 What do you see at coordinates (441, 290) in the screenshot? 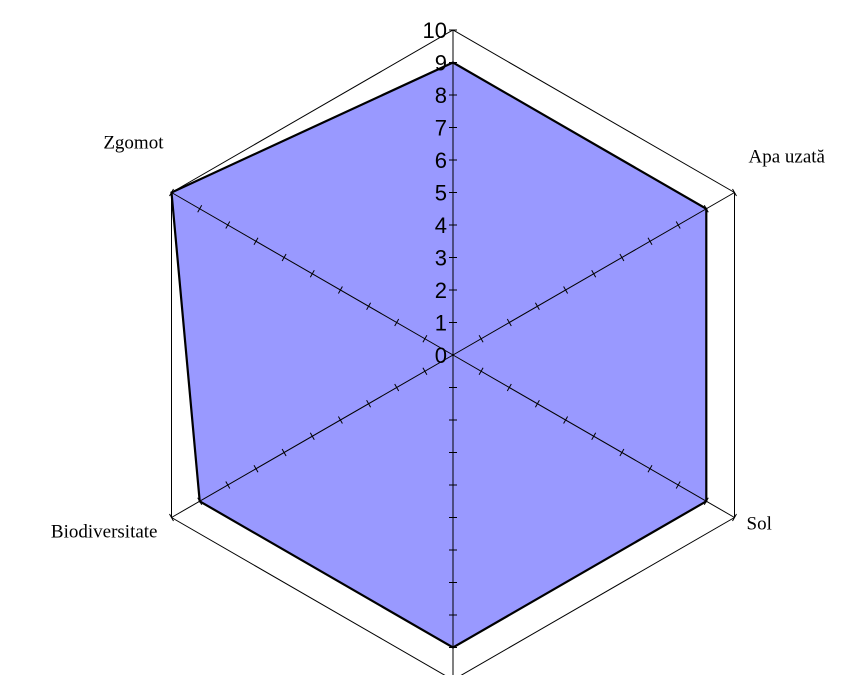
I see `tick-label: 2` at bounding box center [441, 290].